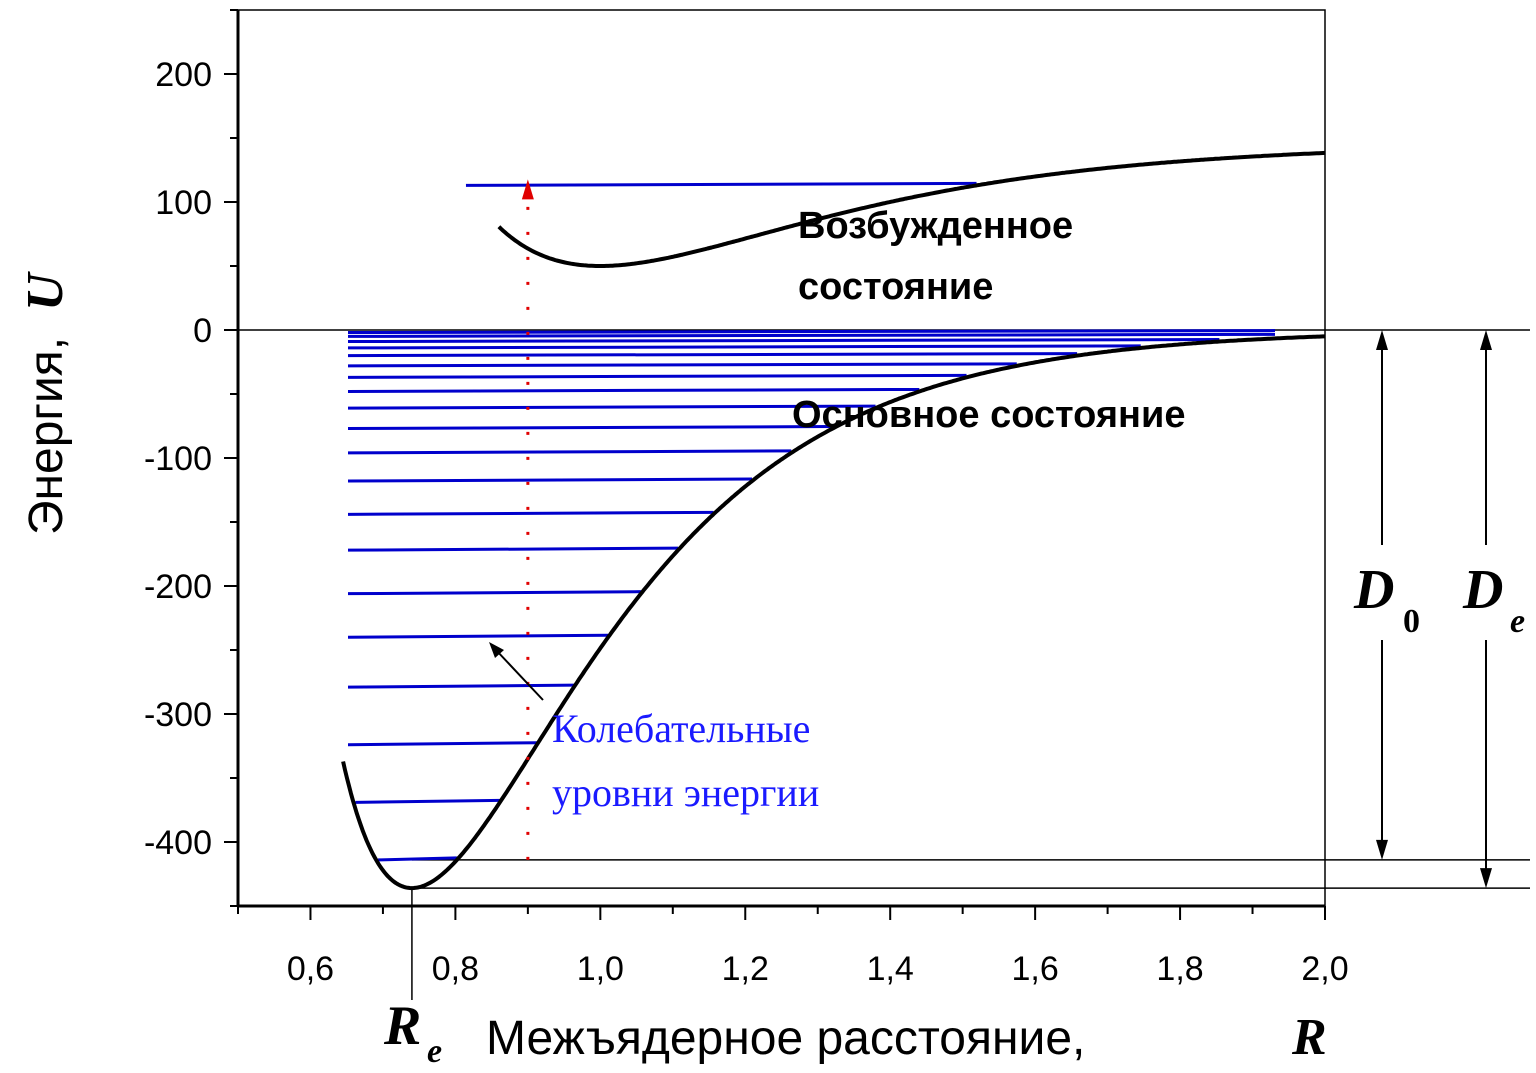  What do you see at coordinates (434, 1051) in the screenshot?
I see `re-subscript: e` at bounding box center [434, 1051].